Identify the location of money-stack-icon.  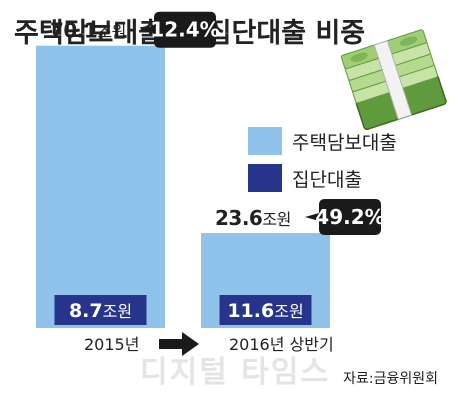
(393, 80).